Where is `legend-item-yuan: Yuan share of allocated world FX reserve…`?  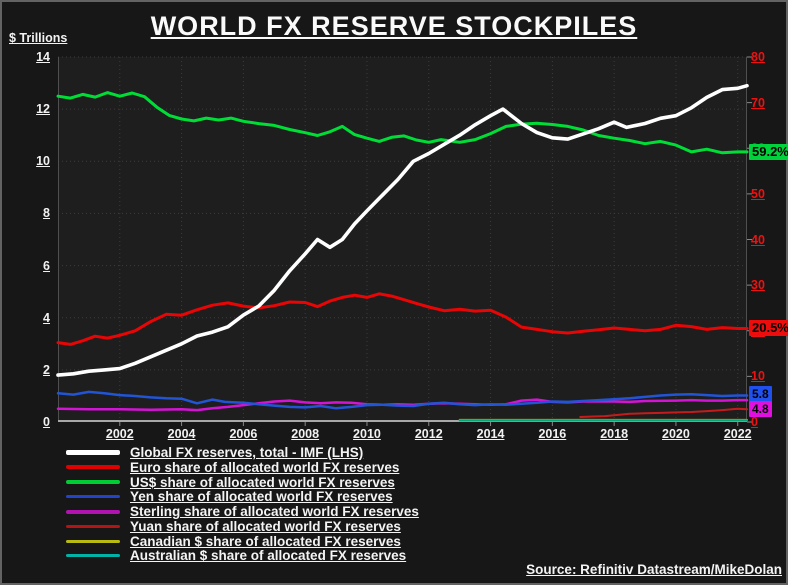
legend-item-yuan: Yuan share of allocated world FX reserve… is located at coordinates (242, 526).